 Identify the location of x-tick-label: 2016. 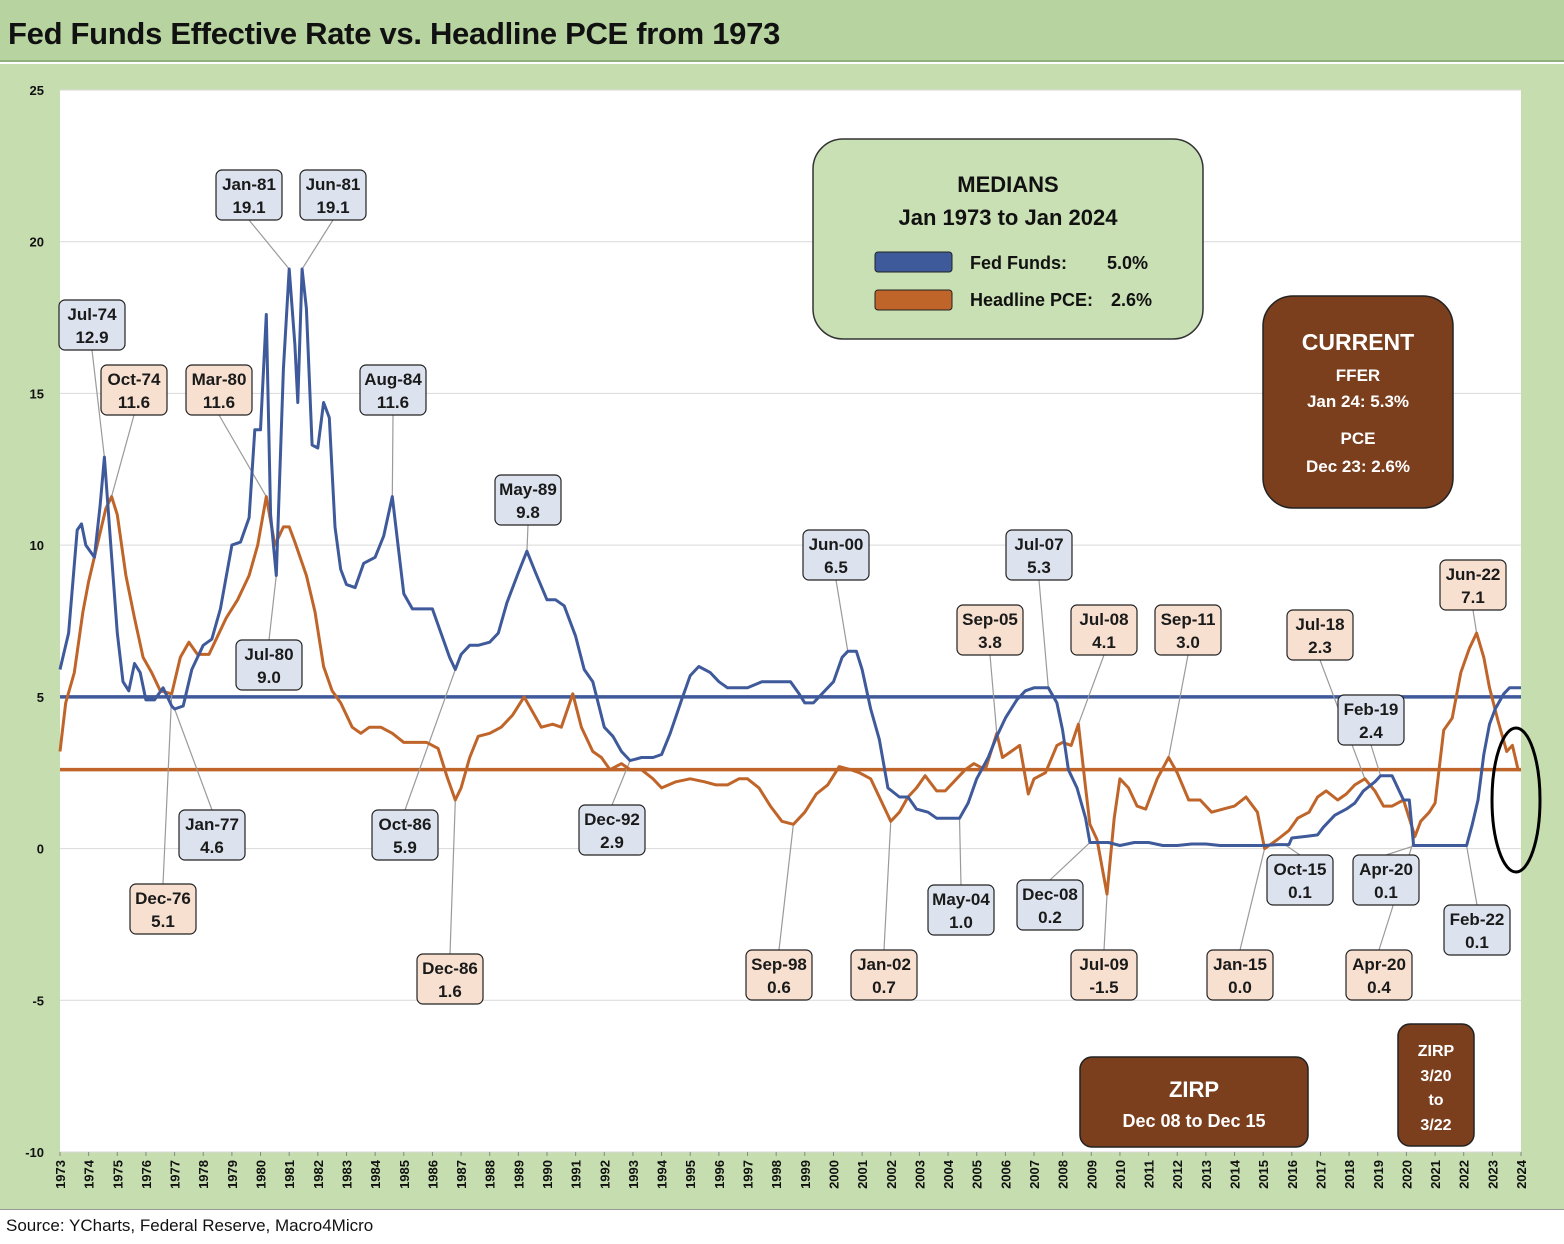
(1292, 1174).